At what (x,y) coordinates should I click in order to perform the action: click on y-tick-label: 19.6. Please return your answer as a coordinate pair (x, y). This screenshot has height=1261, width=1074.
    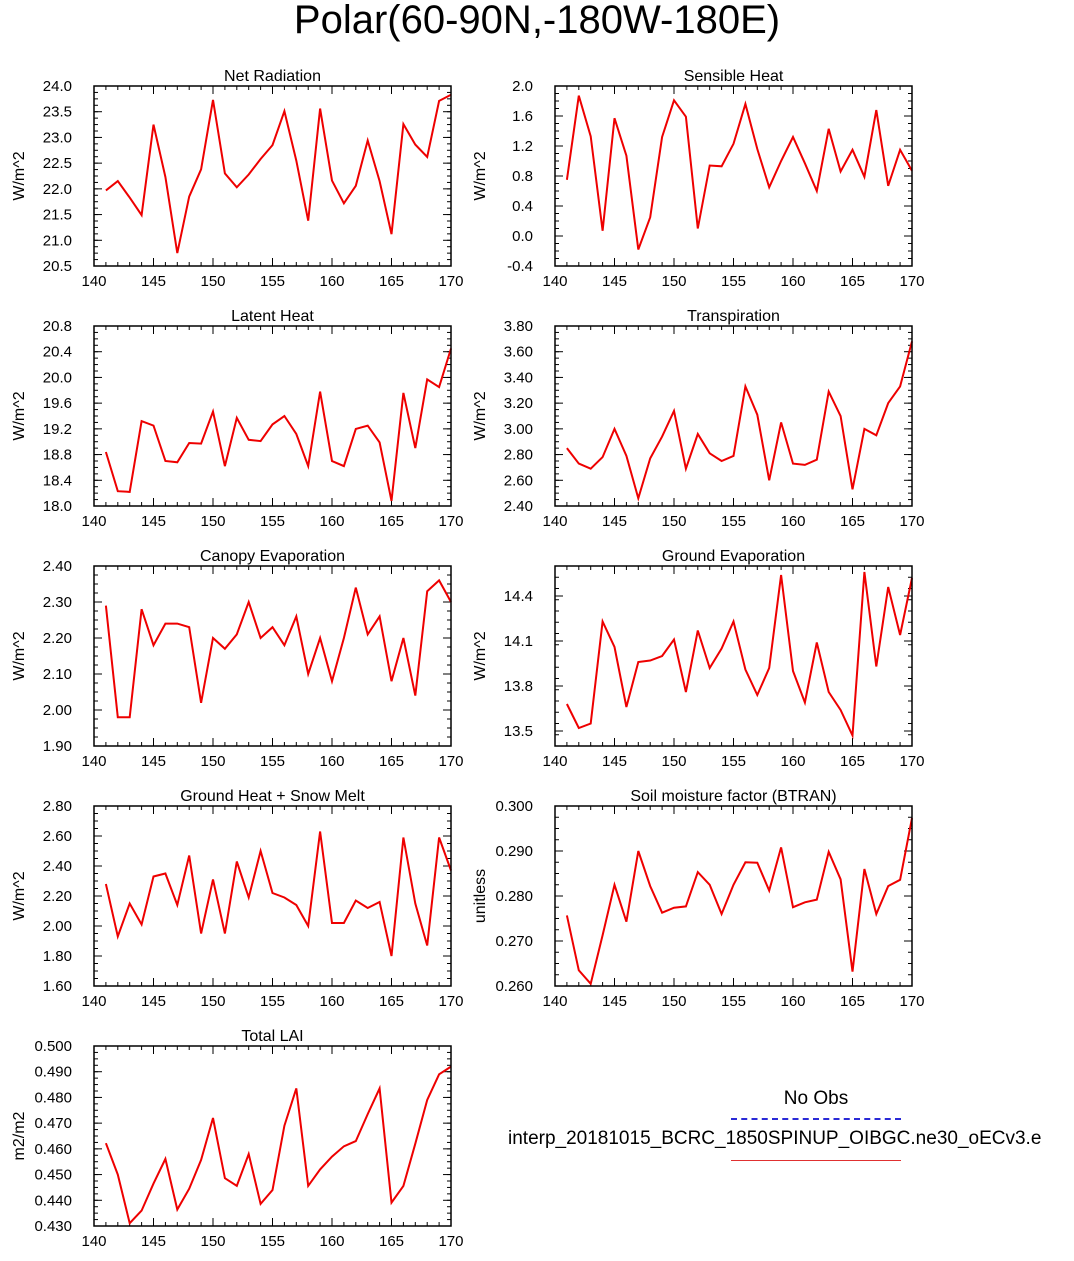
    Looking at the image, I should click on (57, 403).